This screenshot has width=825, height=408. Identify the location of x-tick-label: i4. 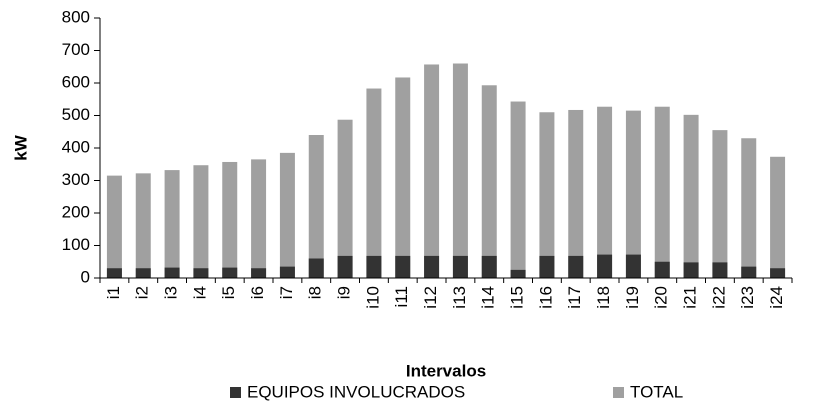
(199, 292).